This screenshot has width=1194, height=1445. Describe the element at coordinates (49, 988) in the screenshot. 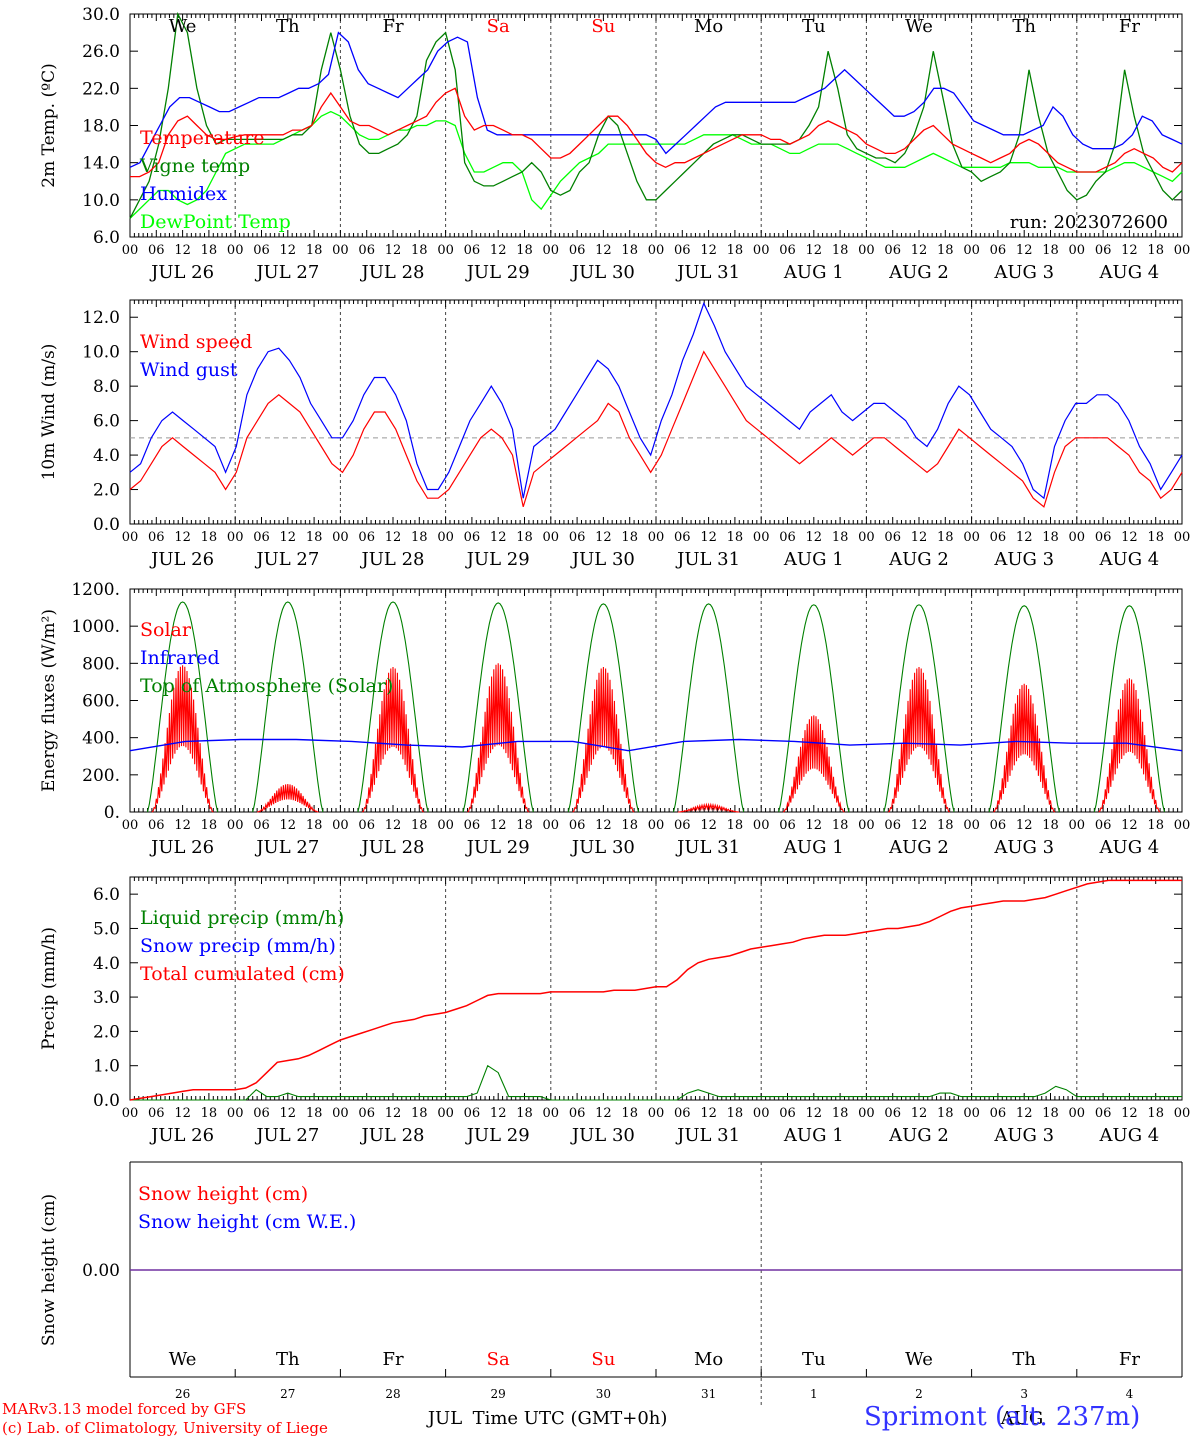

I see `precip-ylabel: Precip (mm/h)` at that location.